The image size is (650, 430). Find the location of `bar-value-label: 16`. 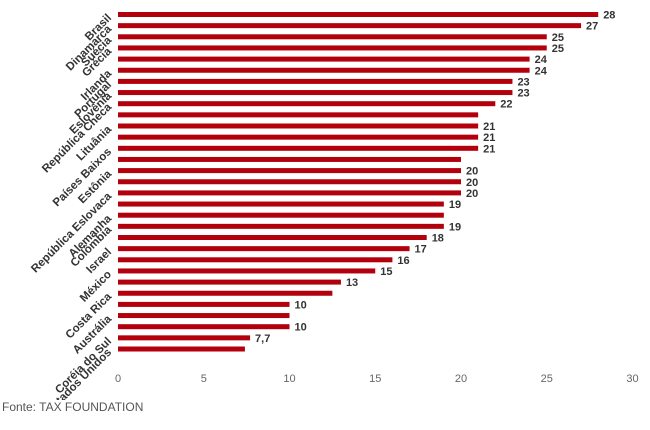

bar-value-label: 16 is located at coordinates (403, 261).